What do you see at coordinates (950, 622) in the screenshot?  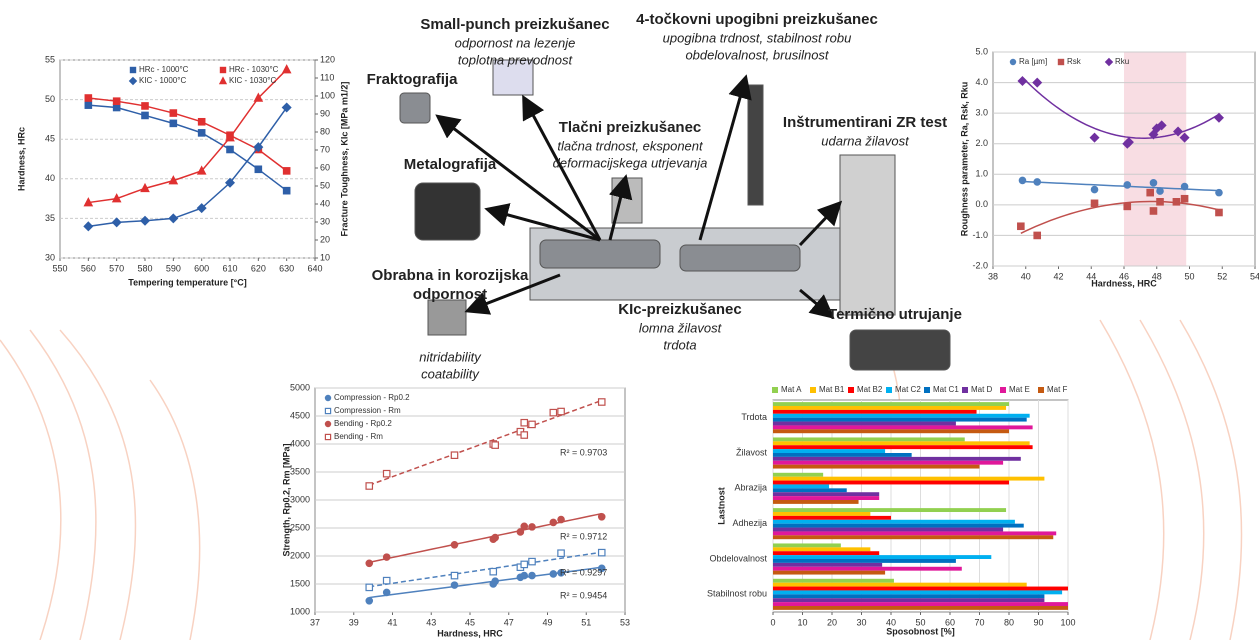 I see `x-tick-label: 60` at bounding box center [950, 622].